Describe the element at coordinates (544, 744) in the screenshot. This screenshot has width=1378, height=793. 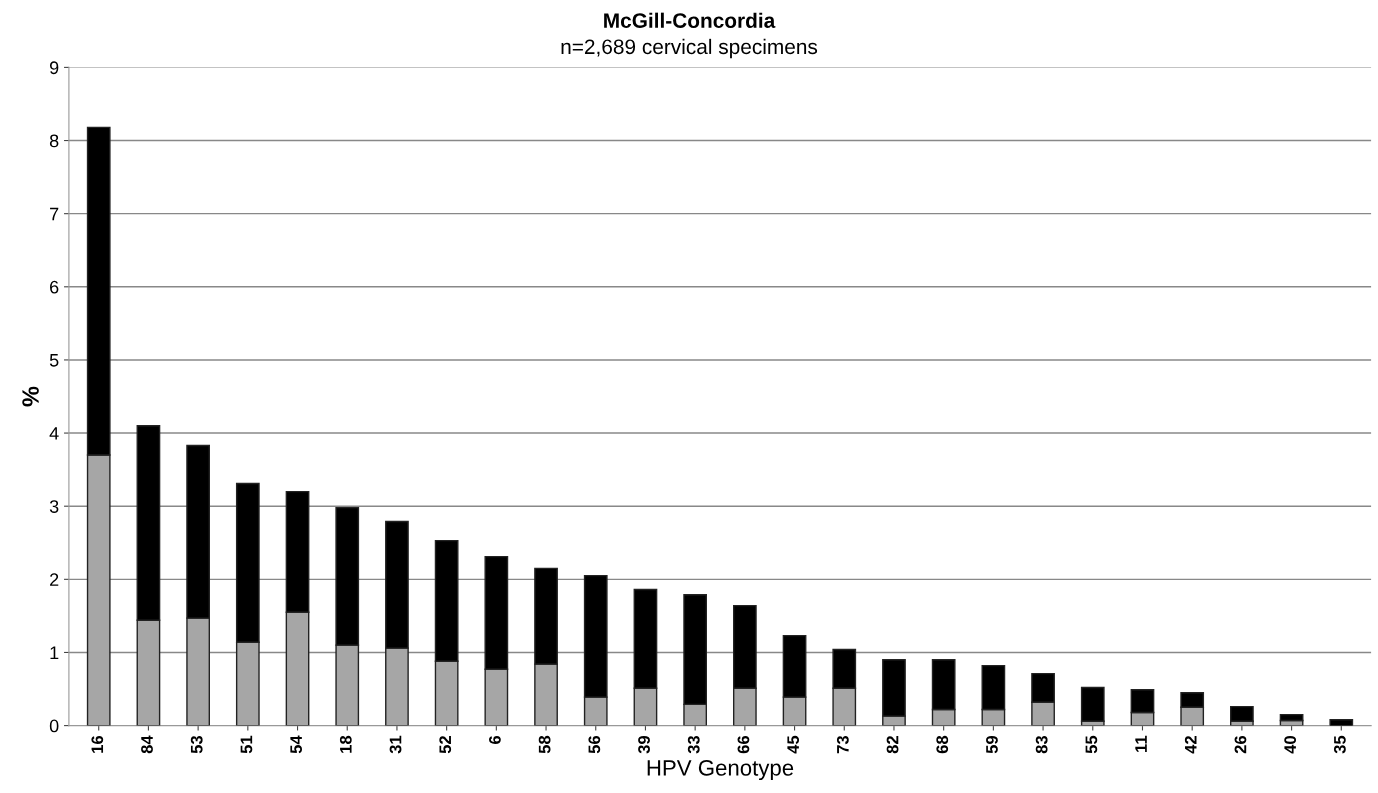
I see `x-tick-label: 58` at that location.